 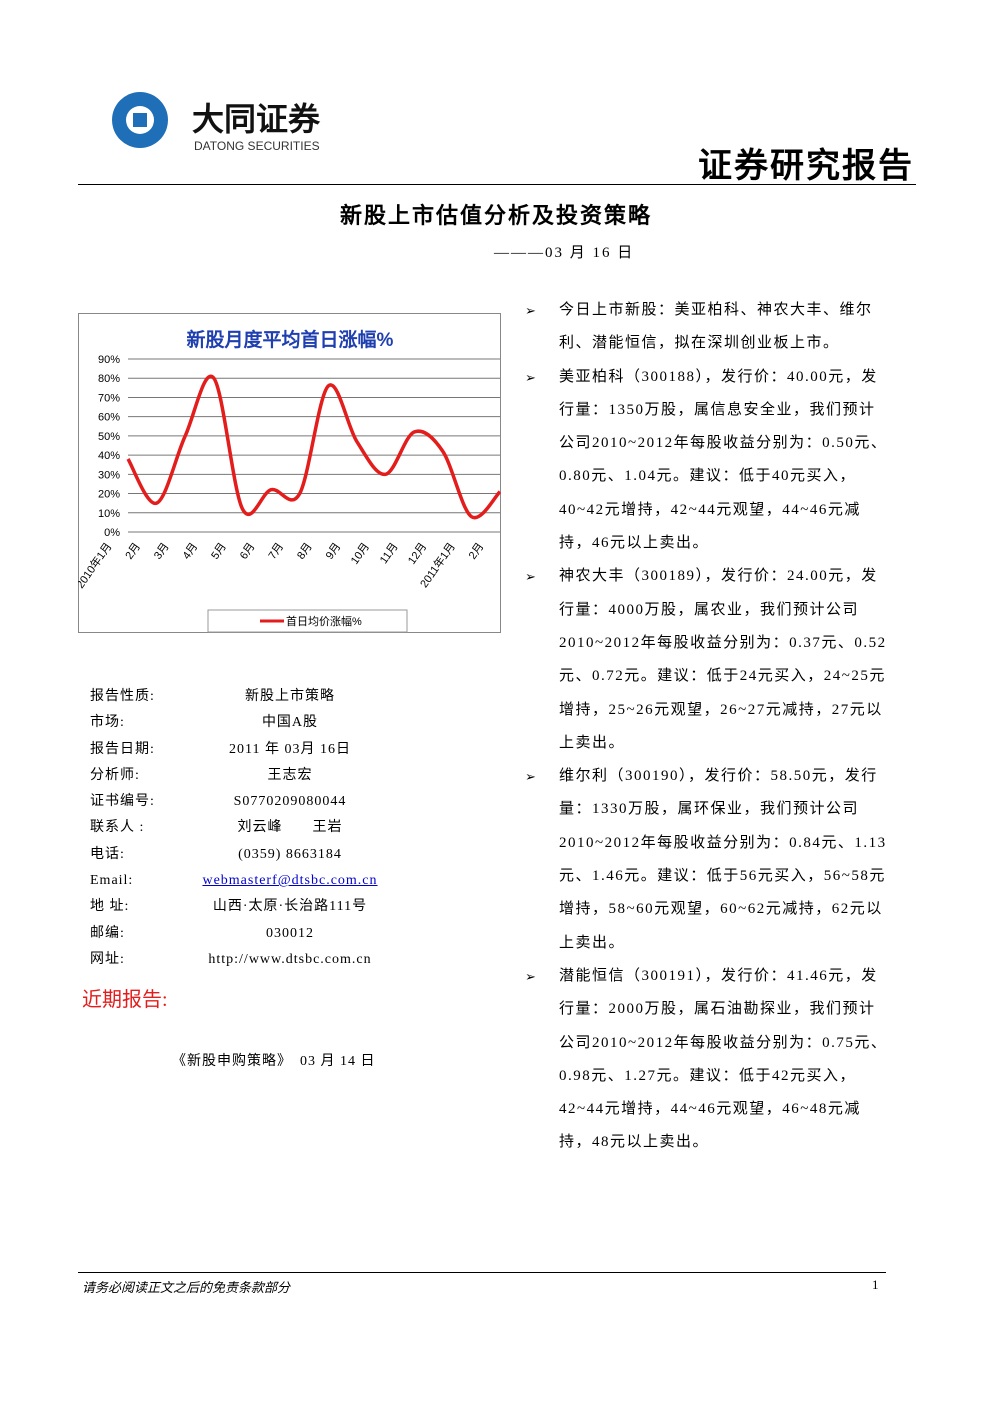 I want to click on recent-list: 《新股申购策略》 03 月 14 日, so click(x=274, y=1060).